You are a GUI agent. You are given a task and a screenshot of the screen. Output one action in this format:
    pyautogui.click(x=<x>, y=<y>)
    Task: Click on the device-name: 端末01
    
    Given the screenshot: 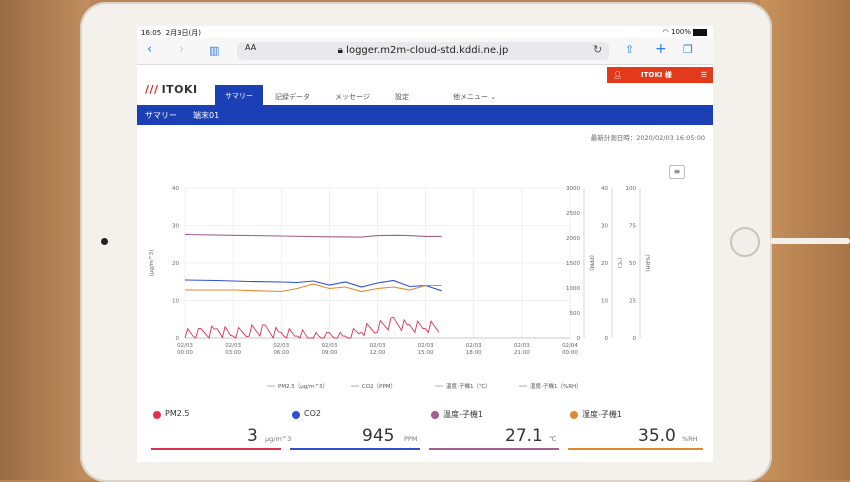 What is the action you would take?
    pyautogui.click(x=206, y=115)
    